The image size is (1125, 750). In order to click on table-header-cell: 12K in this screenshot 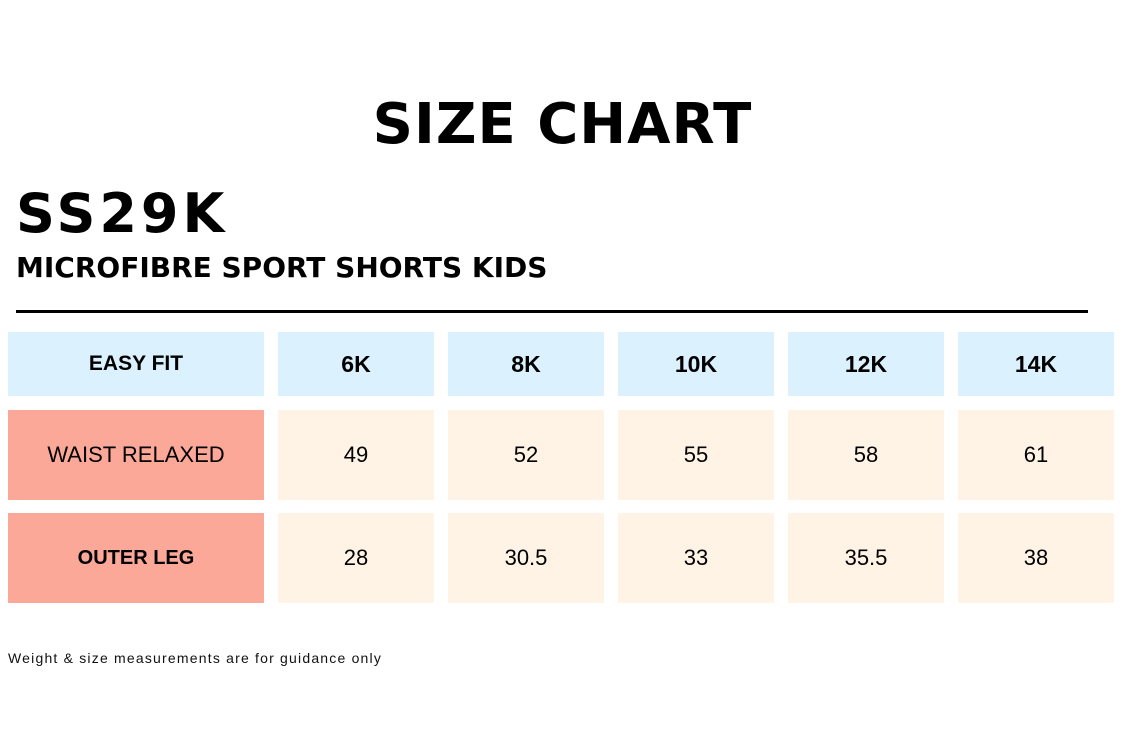, I will do `click(866, 364)`.